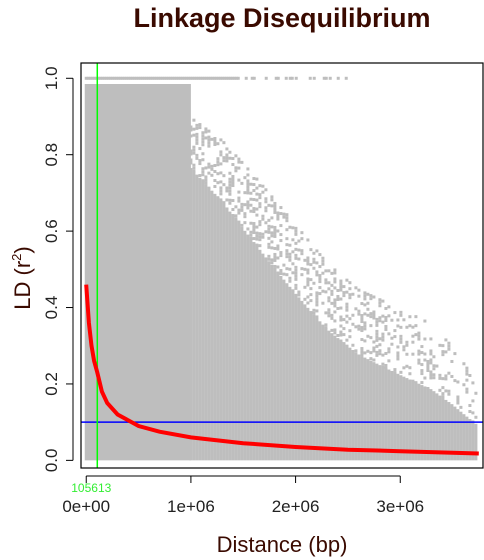  What do you see at coordinates (22, 277) in the screenshot?
I see `y-axis-title: LD (r2)` at bounding box center [22, 277].